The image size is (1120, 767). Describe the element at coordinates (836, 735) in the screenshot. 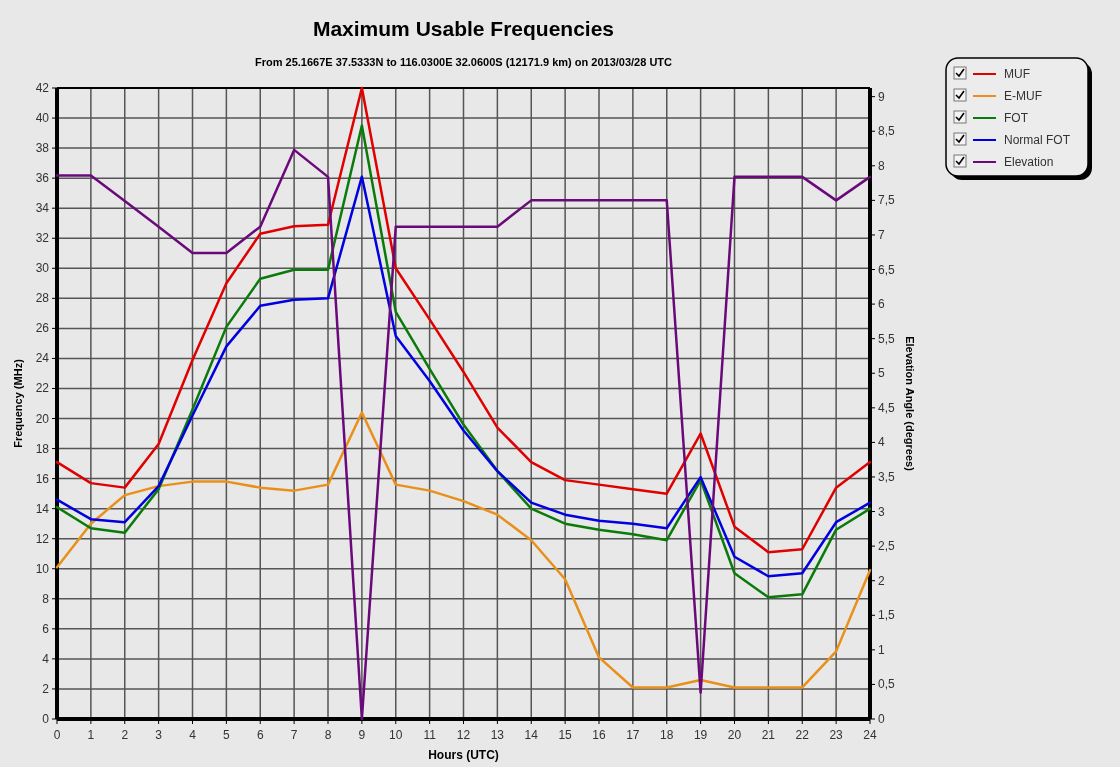

I see `x-tick-label: 23` at that location.